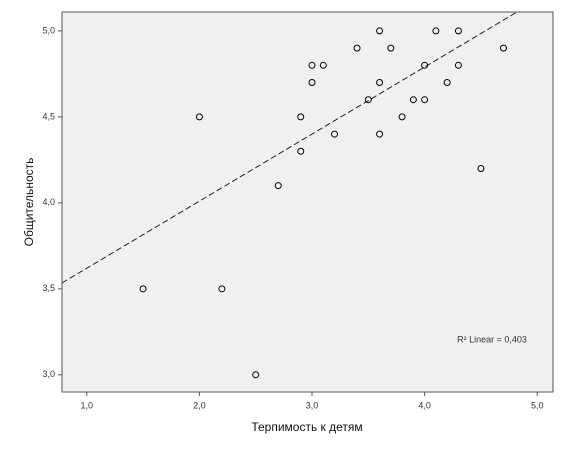  Describe the element at coordinates (492, 339) in the screenshot. I see `annotation: R² Linear = 0,403` at that location.